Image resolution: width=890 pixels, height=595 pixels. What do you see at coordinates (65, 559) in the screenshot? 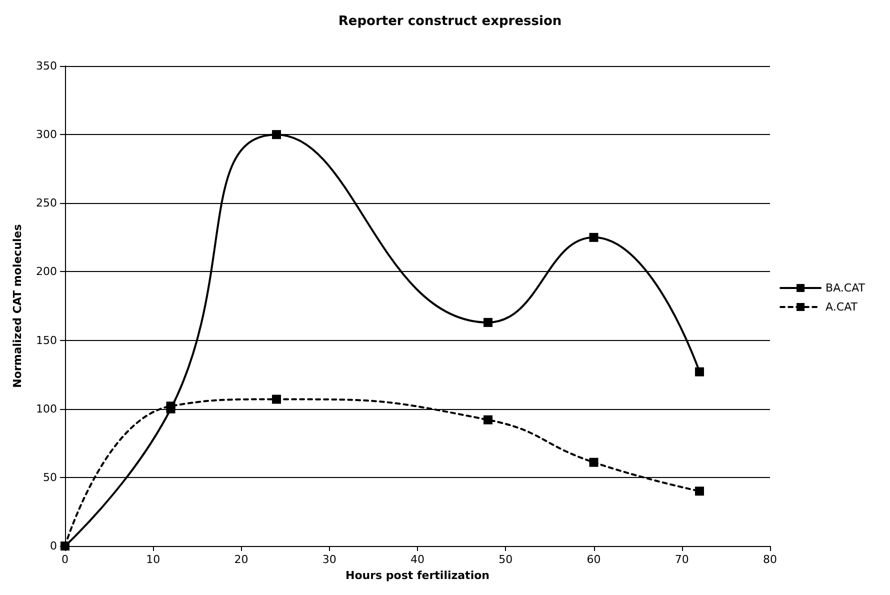
I see `x-tick-label: 0` at bounding box center [65, 559].